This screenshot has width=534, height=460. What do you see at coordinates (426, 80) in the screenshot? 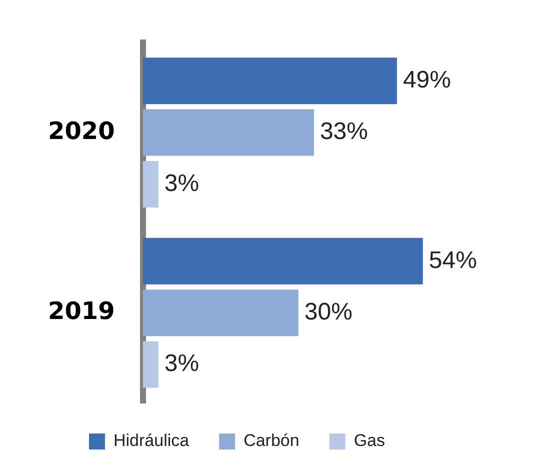
I see `data-label: 49%` at bounding box center [426, 80].